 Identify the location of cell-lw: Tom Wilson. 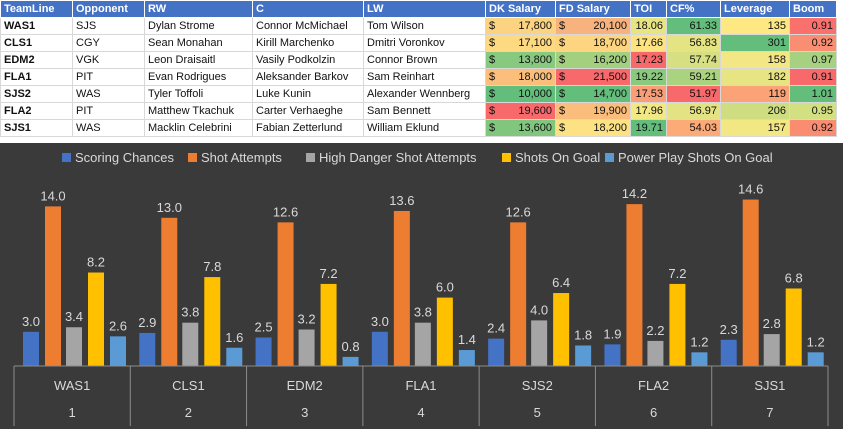
(424, 26).